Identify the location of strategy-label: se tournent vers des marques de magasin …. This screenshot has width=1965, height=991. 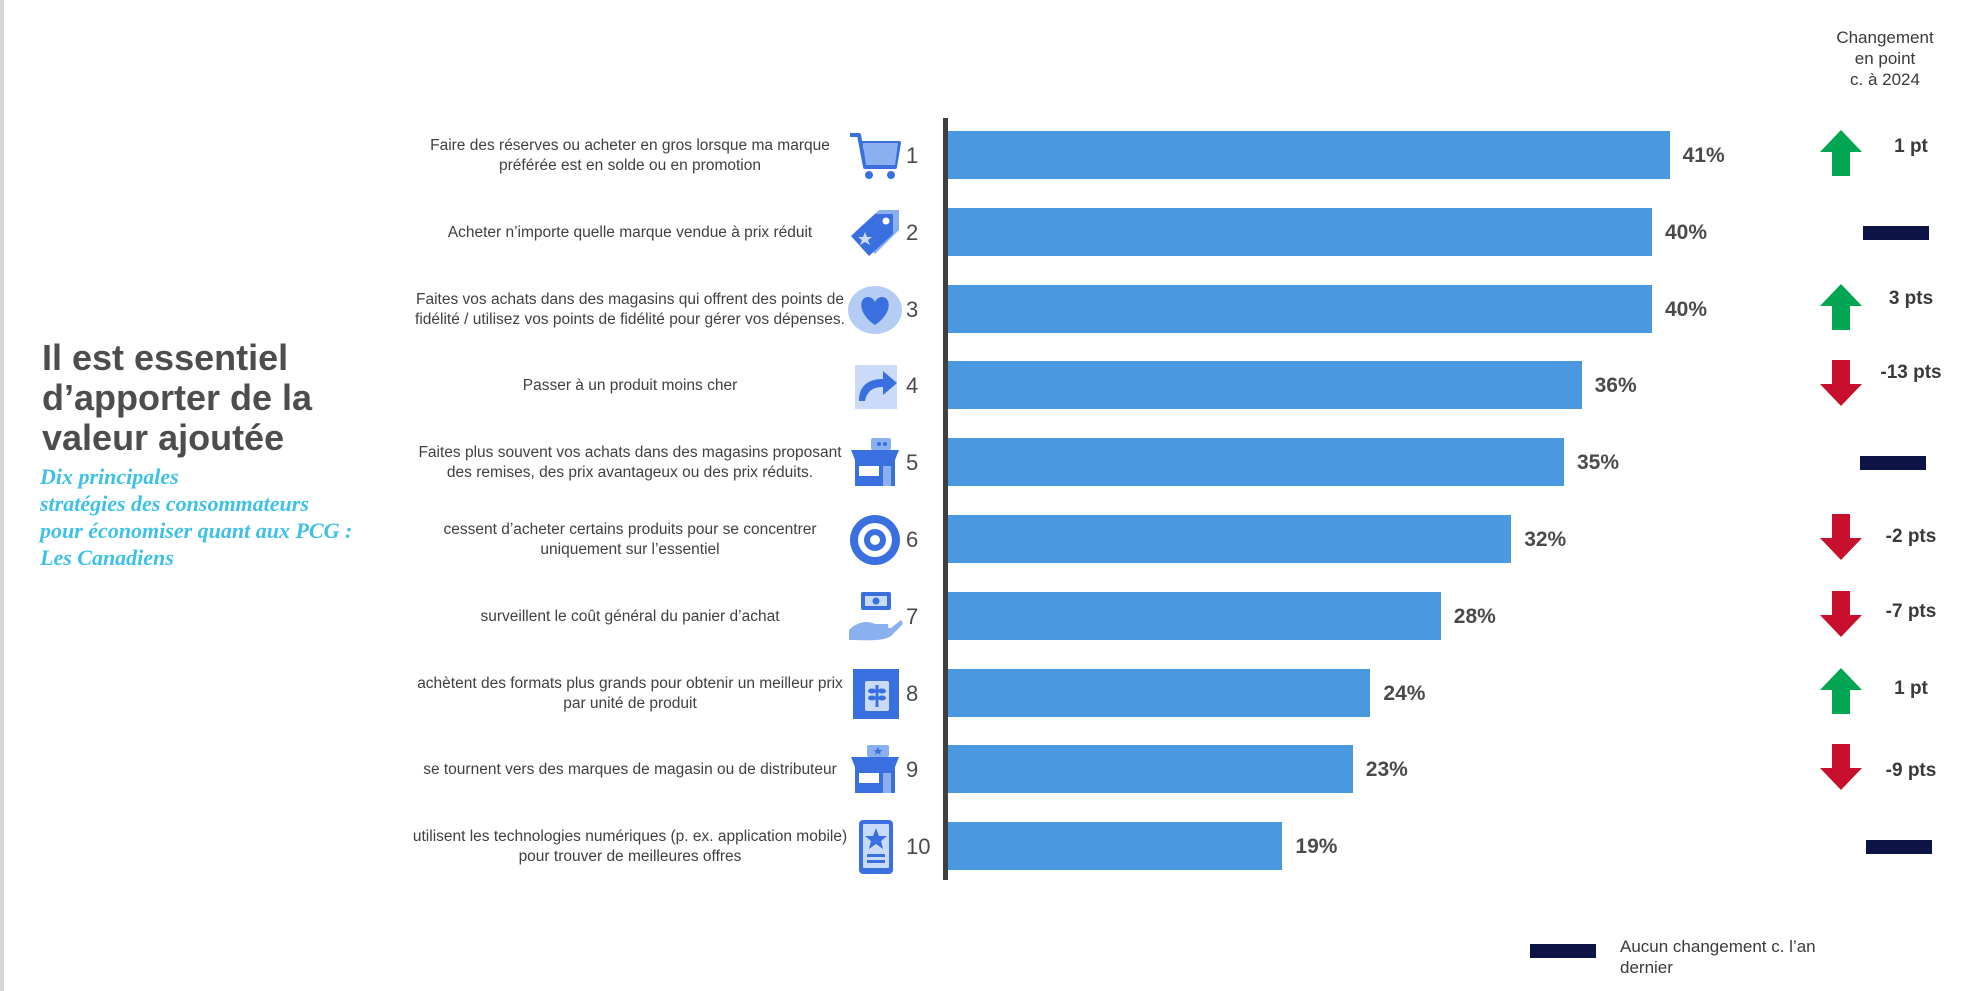
(630, 770).